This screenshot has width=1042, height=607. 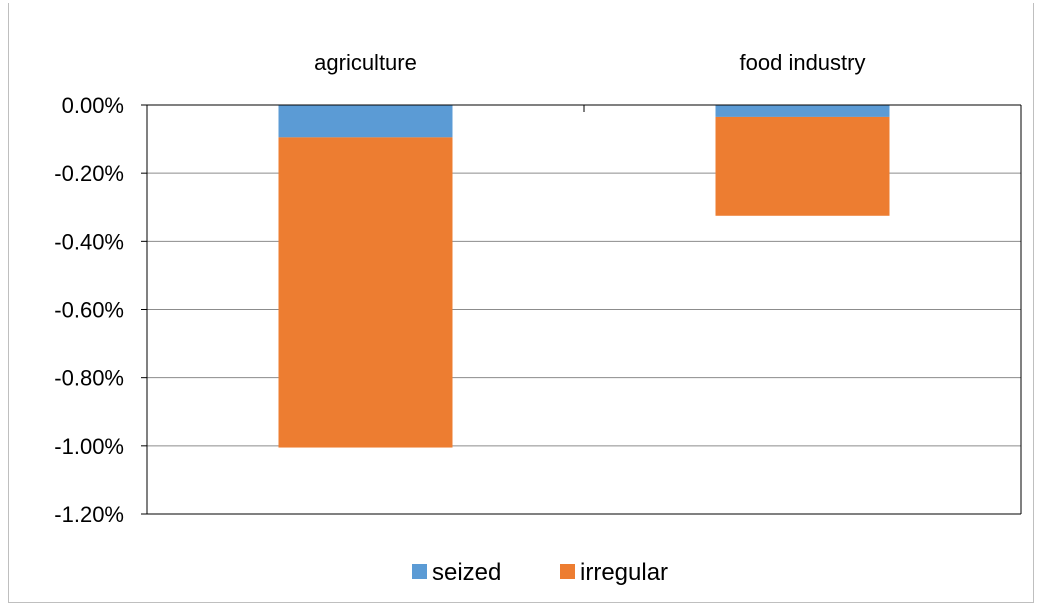 I want to click on y-tick-label: -1.00%, so click(x=89, y=446).